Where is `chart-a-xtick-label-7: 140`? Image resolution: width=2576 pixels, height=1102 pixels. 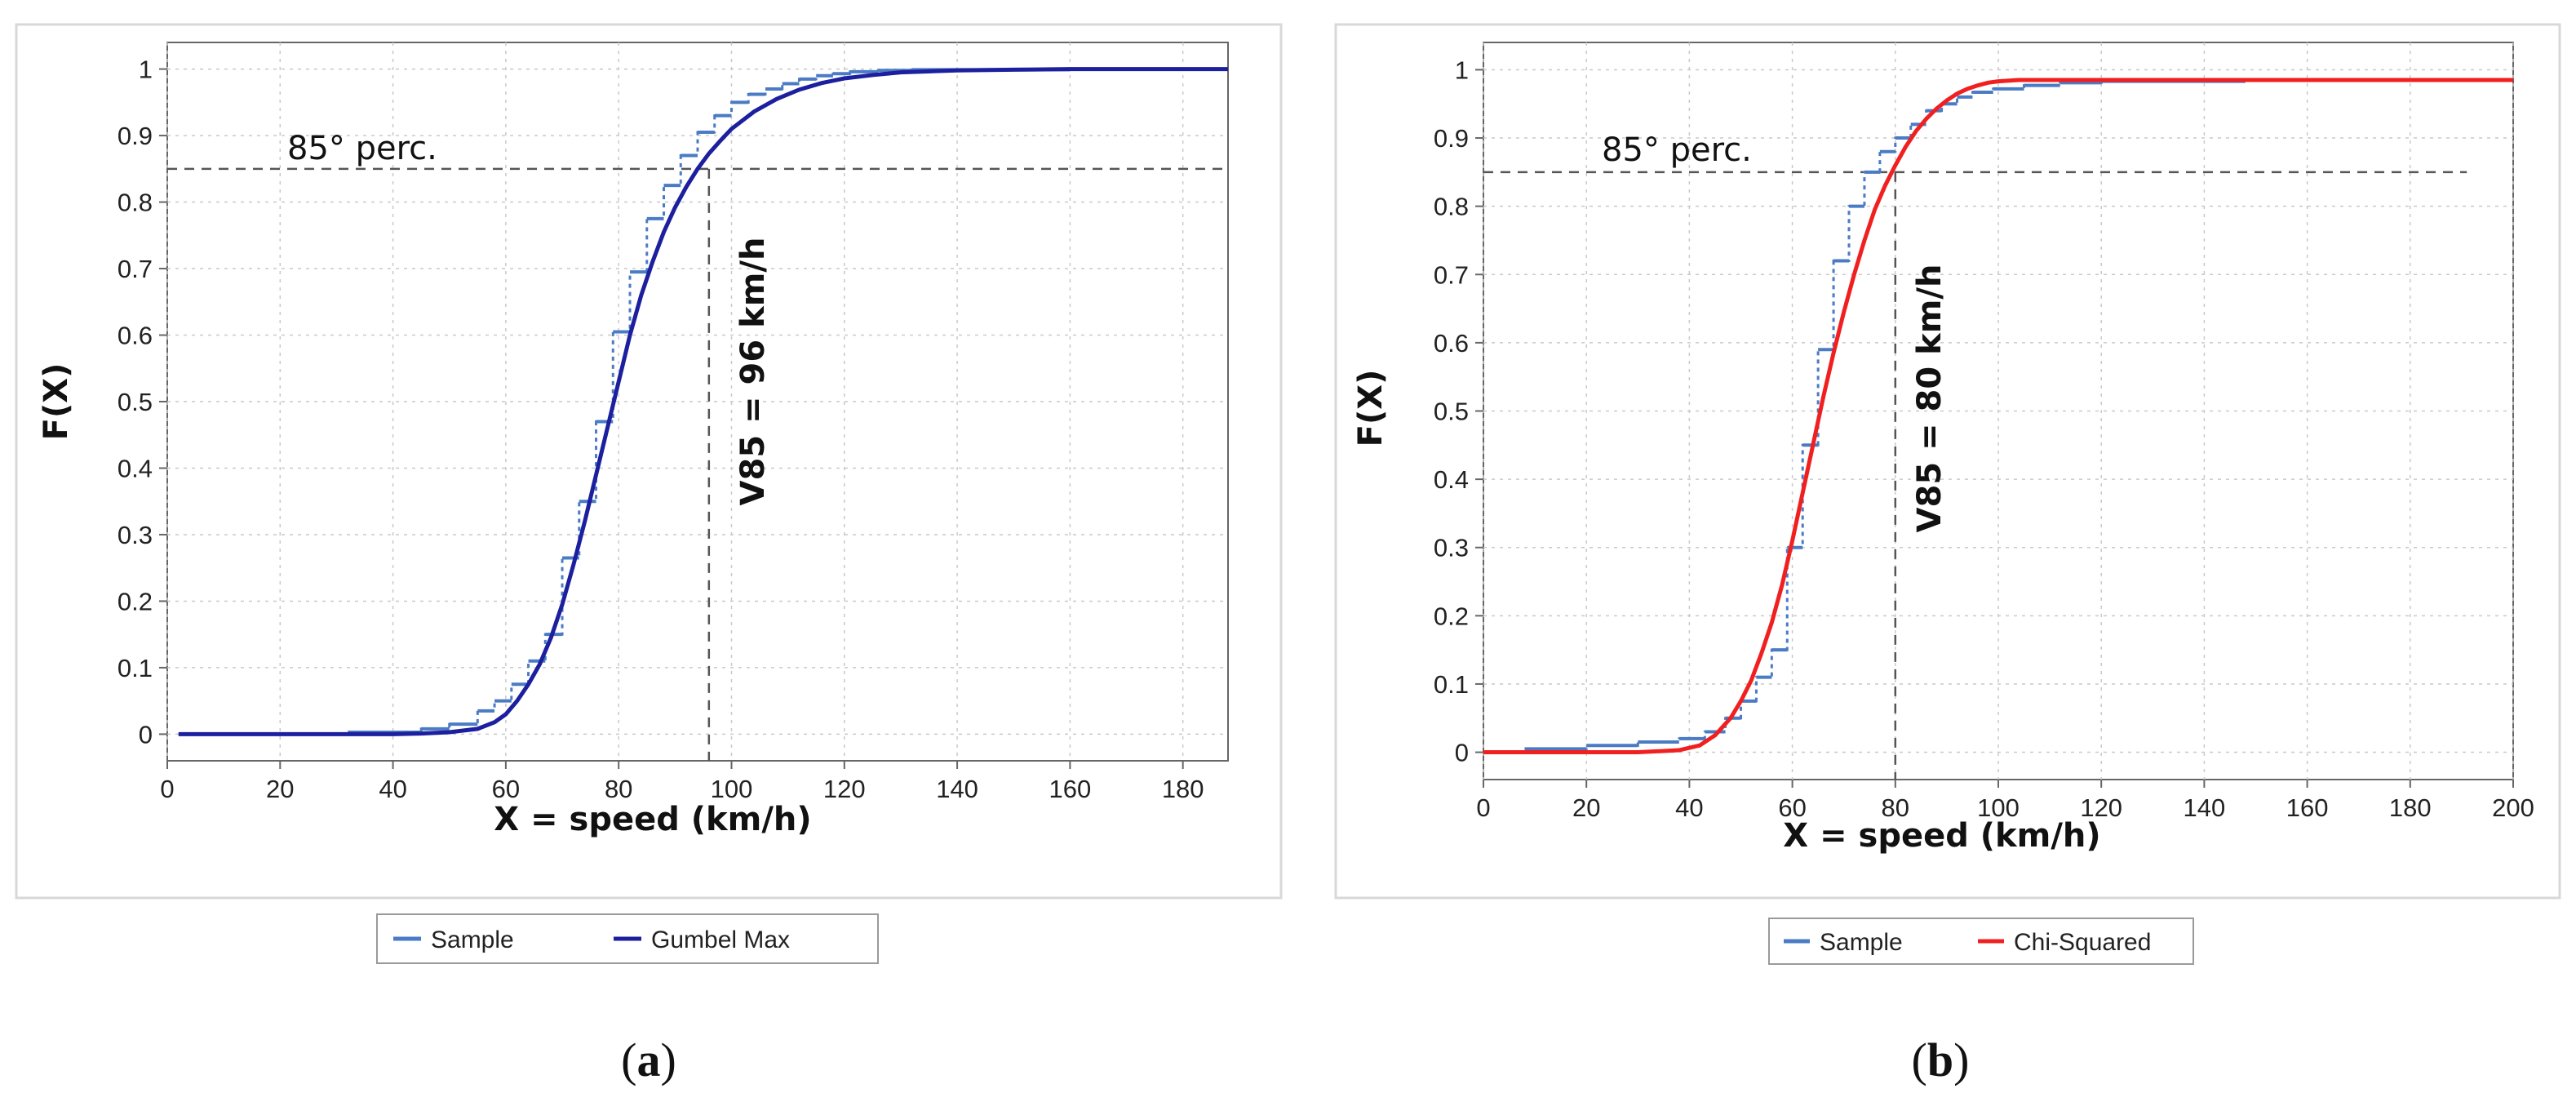 chart-a-xtick-label-7: 140 is located at coordinates (957, 789).